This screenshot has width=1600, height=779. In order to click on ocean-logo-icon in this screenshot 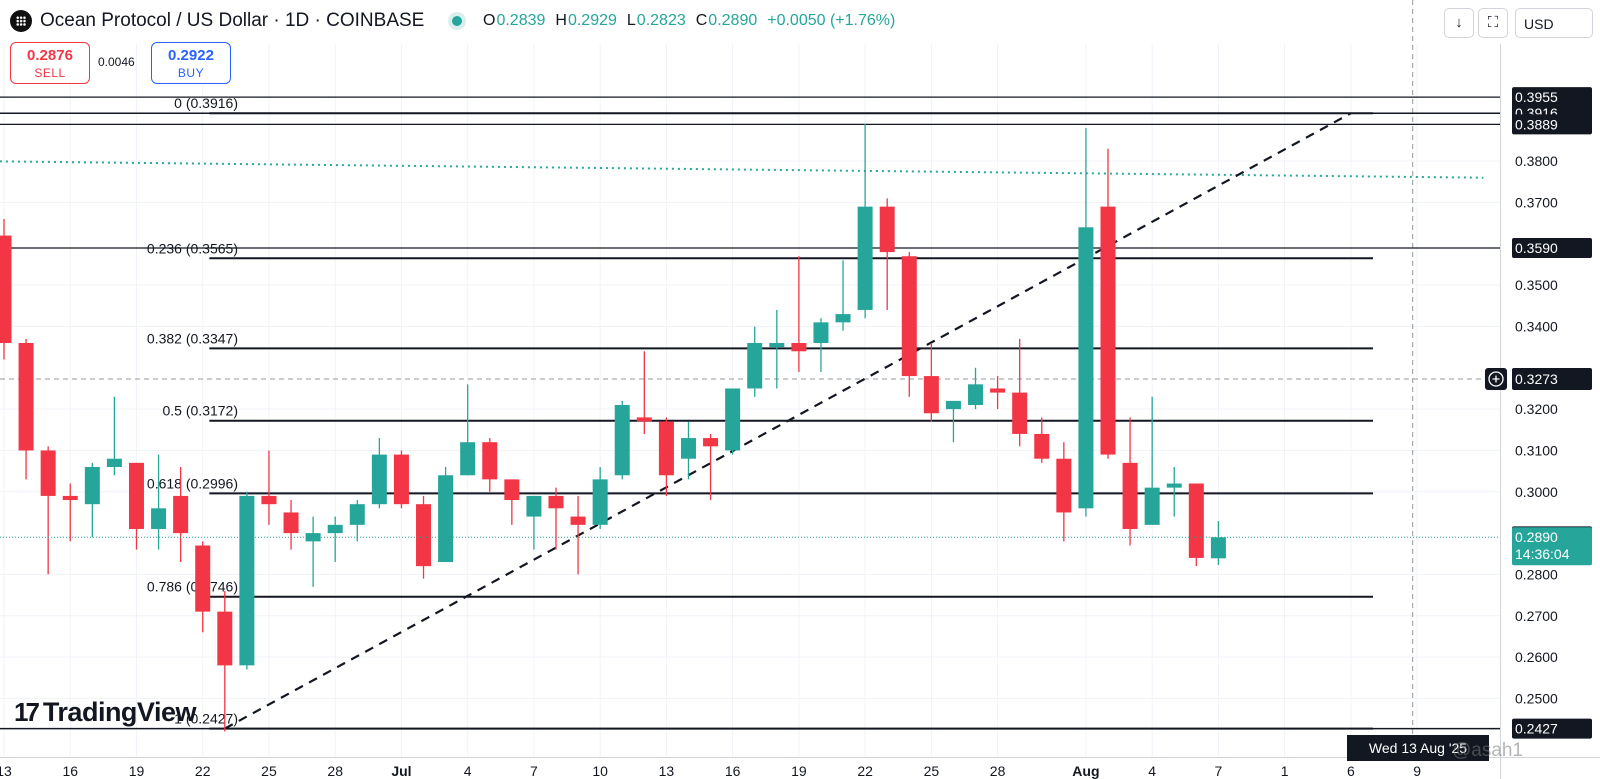, I will do `click(21, 21)`.